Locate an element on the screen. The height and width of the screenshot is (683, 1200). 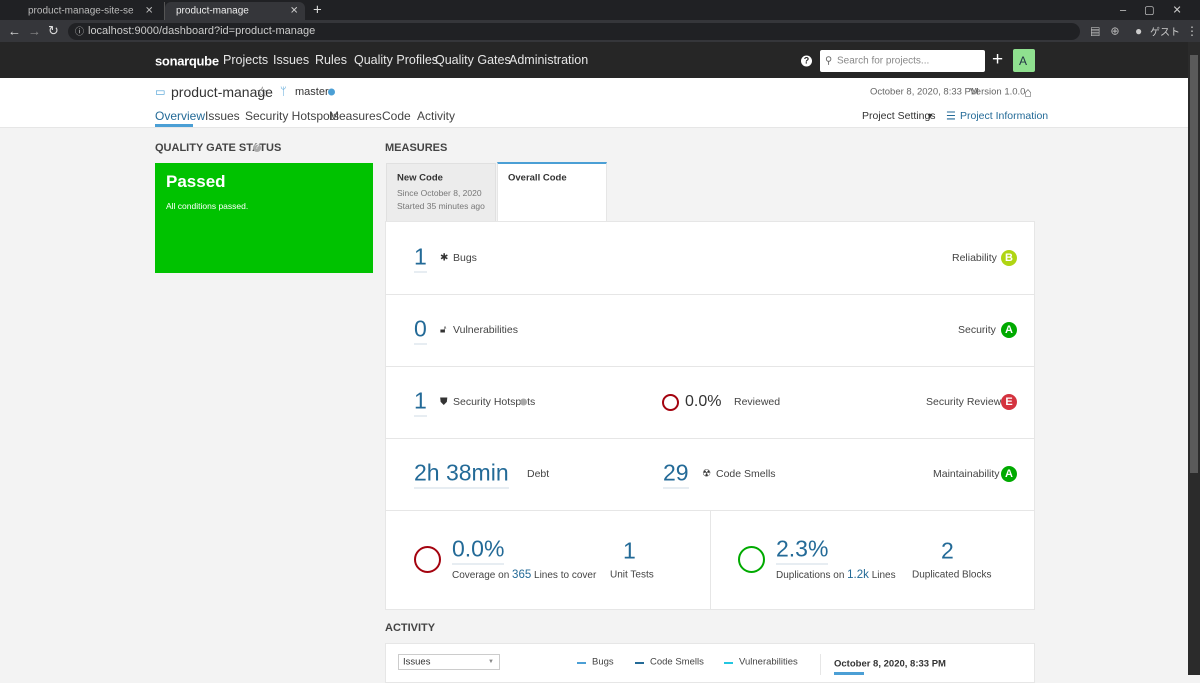
window-controls: –▢✕ is located at coordinates (1160, 10).